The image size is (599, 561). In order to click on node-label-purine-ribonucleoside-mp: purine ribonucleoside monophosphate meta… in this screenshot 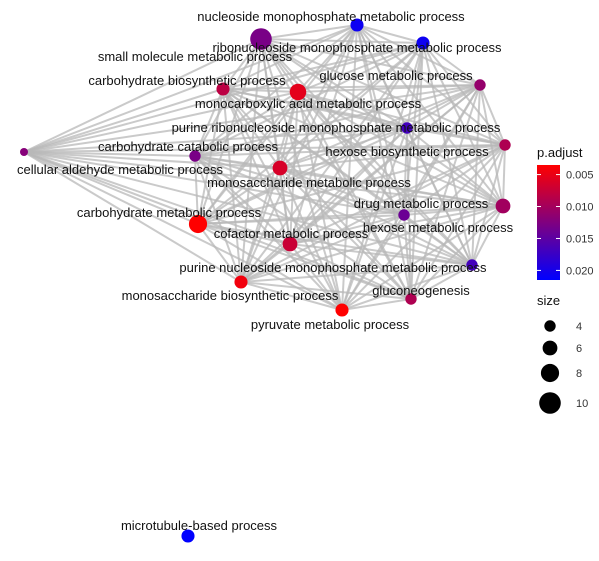, I will do `click(336, 127)`.